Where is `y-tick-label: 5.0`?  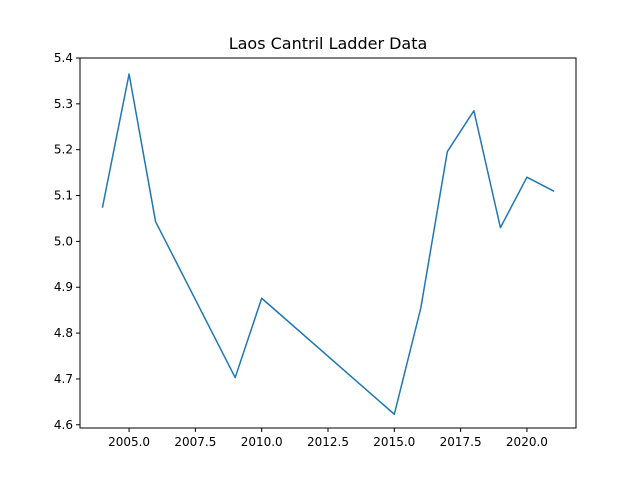
y-tick-label: 5.0 is located at coordinates (63, 241).